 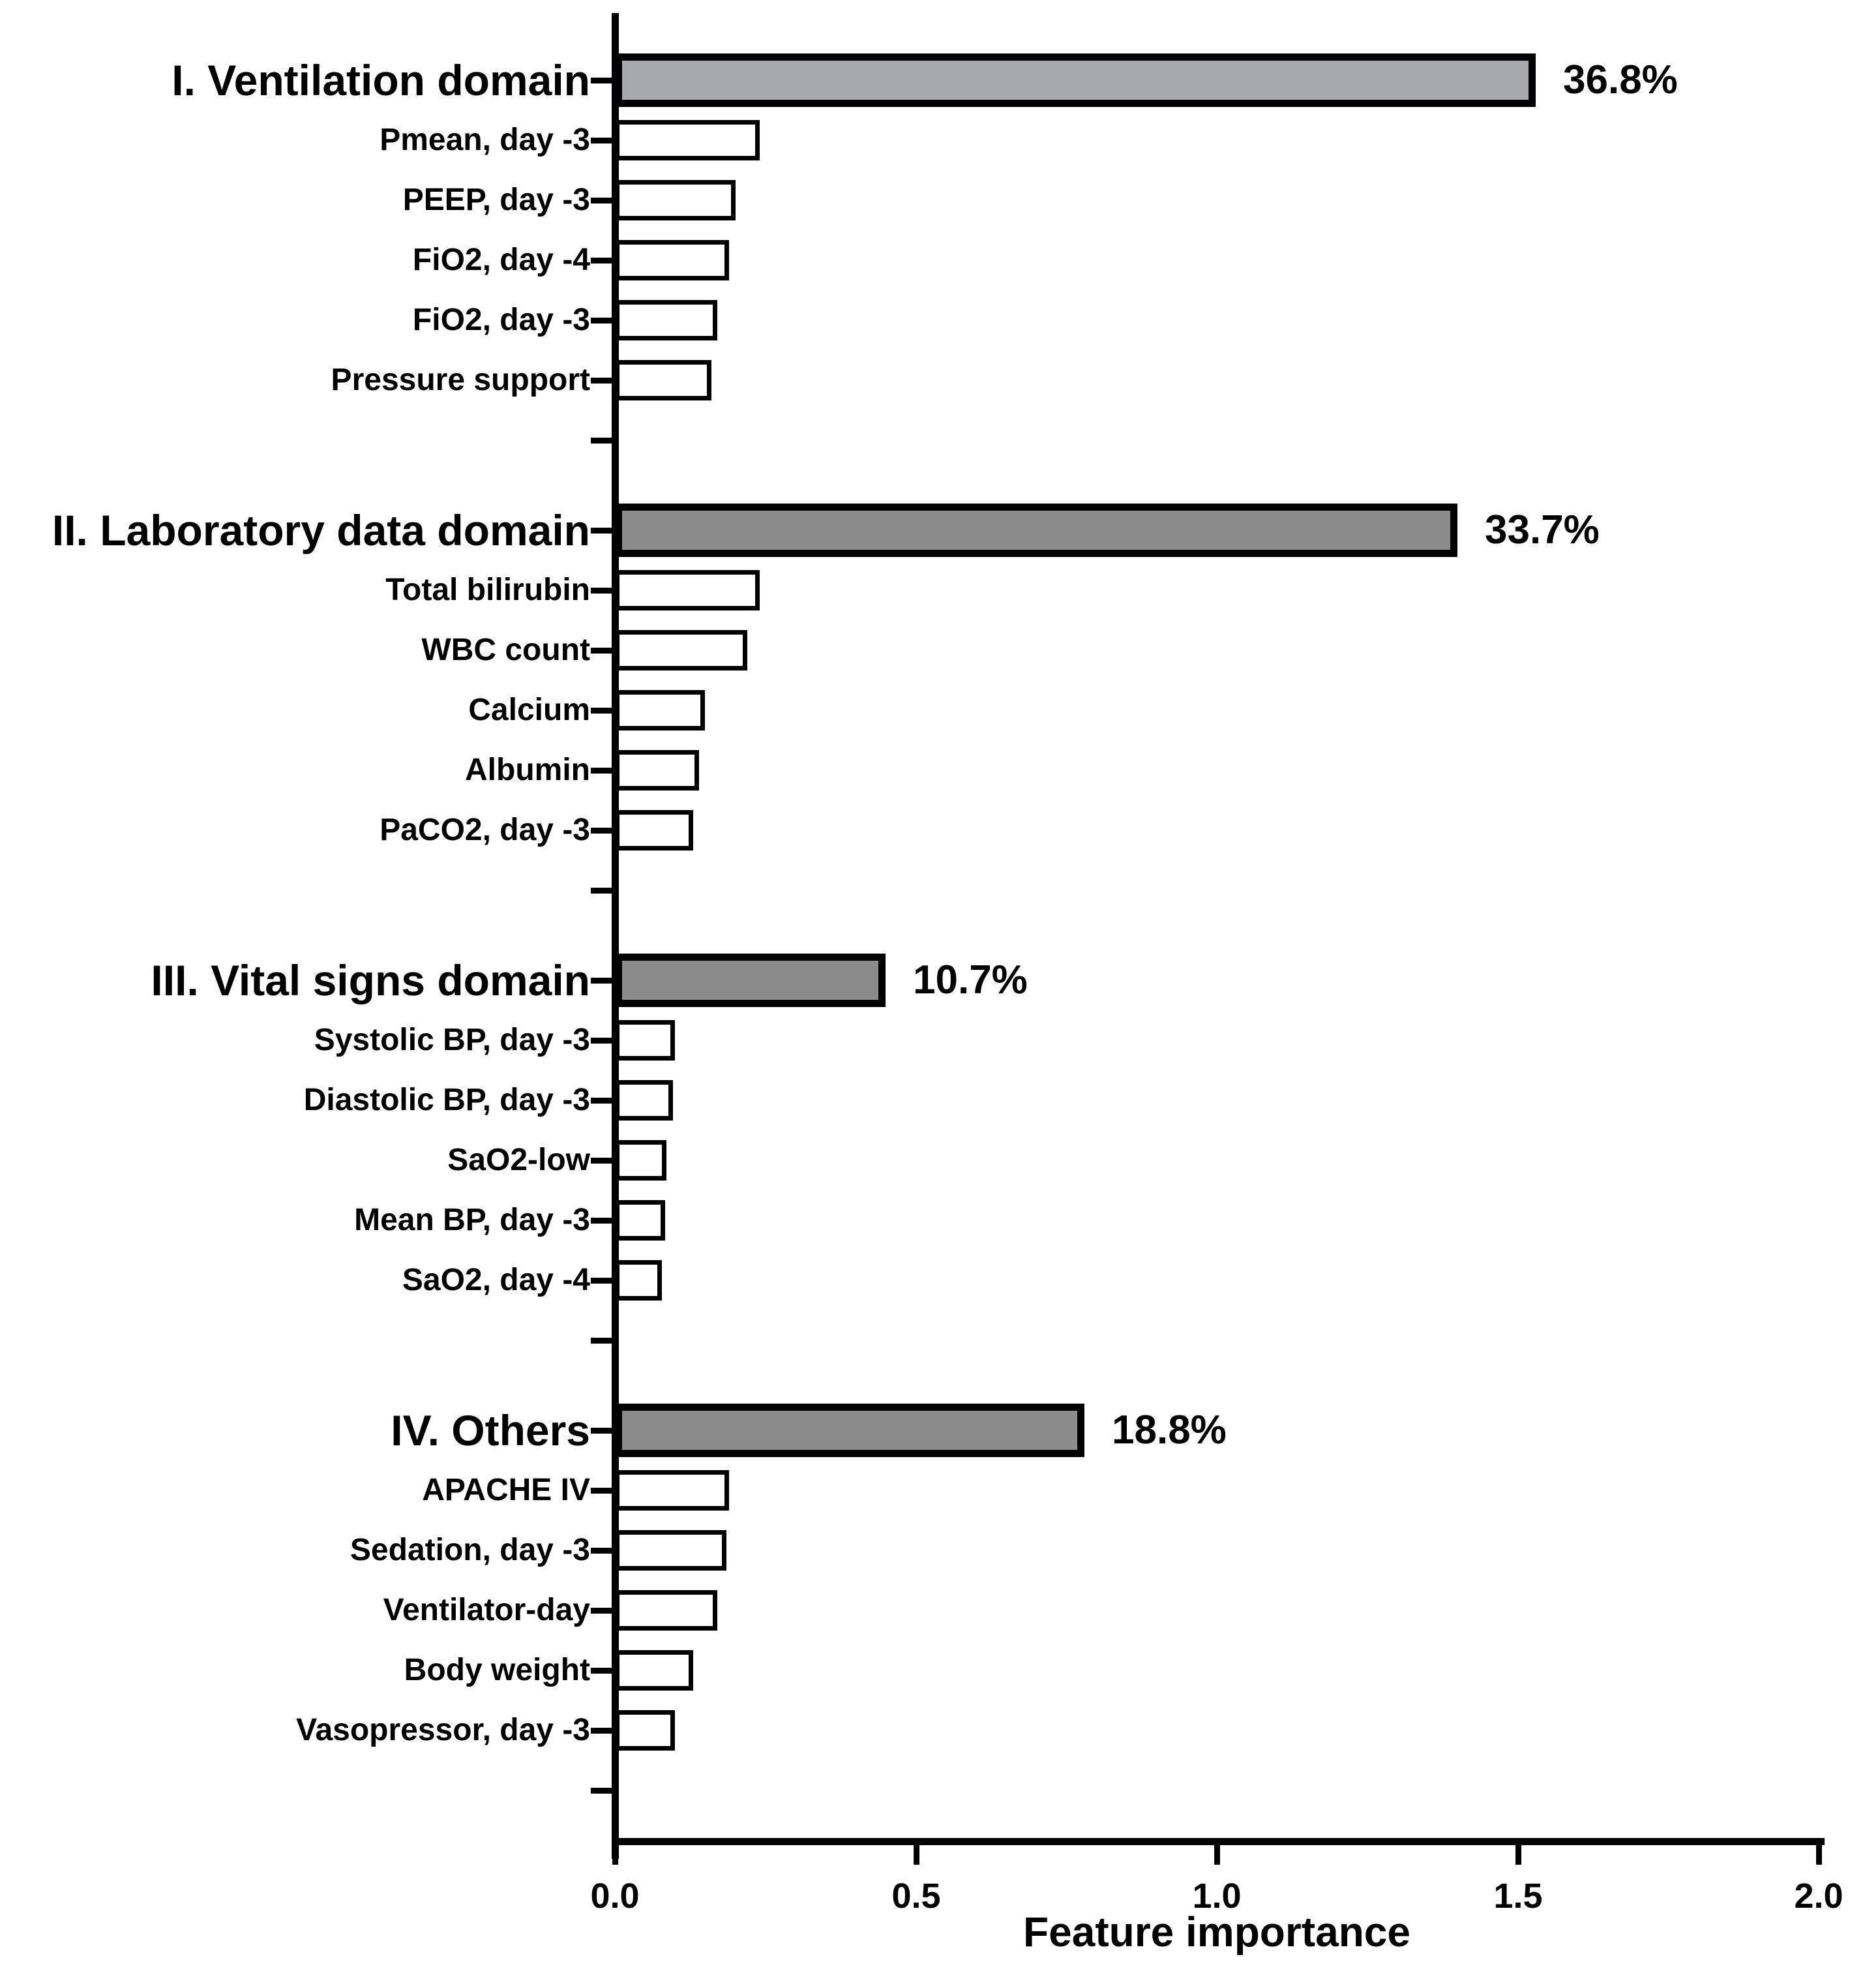 I want to click on feature-label: APACHE IV, so click(x=506, y=1490).